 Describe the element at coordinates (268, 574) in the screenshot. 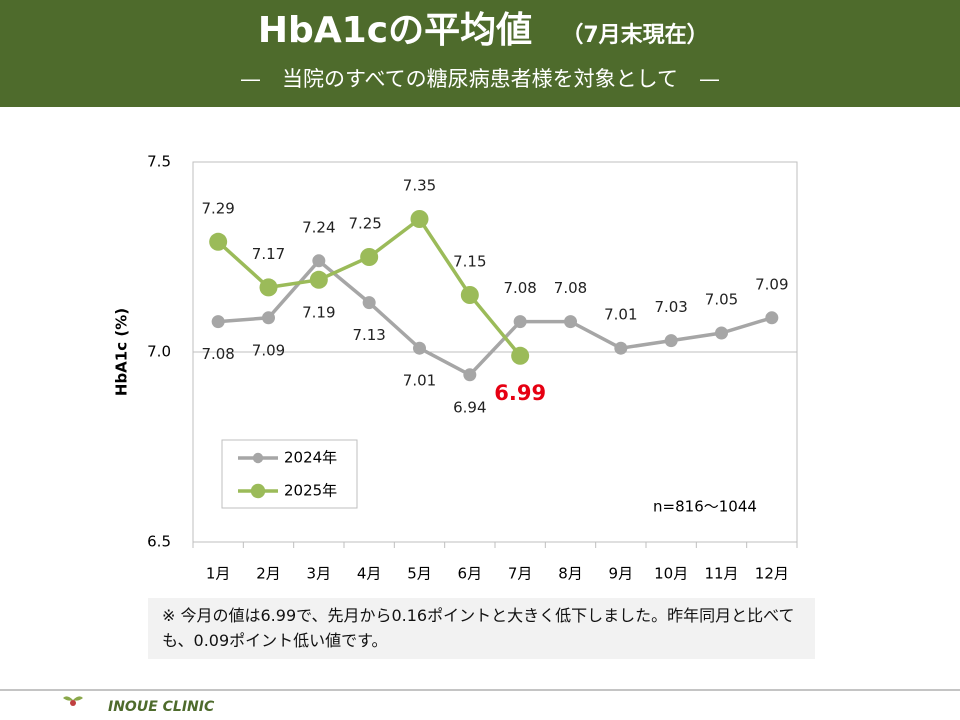

I see `x-tick-label: 2月` at that location.